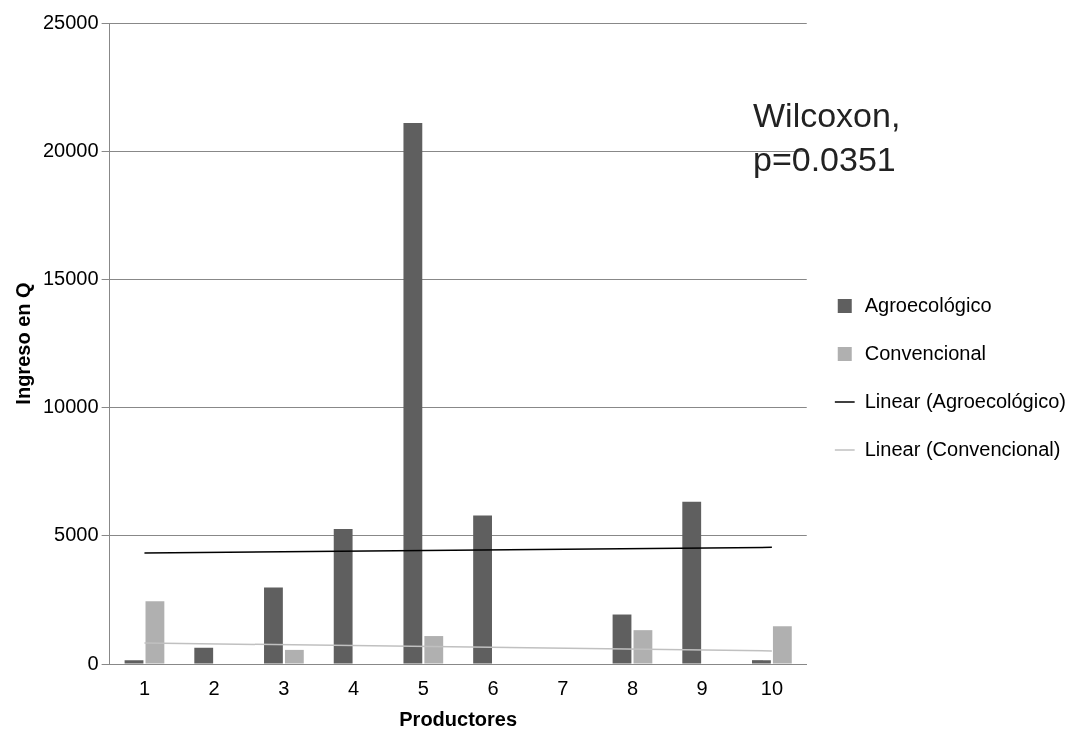 Image resolution: width=1091 pixels, height=744 pixels. I want to click on y-tick-label: 20000, so click(70, 149).